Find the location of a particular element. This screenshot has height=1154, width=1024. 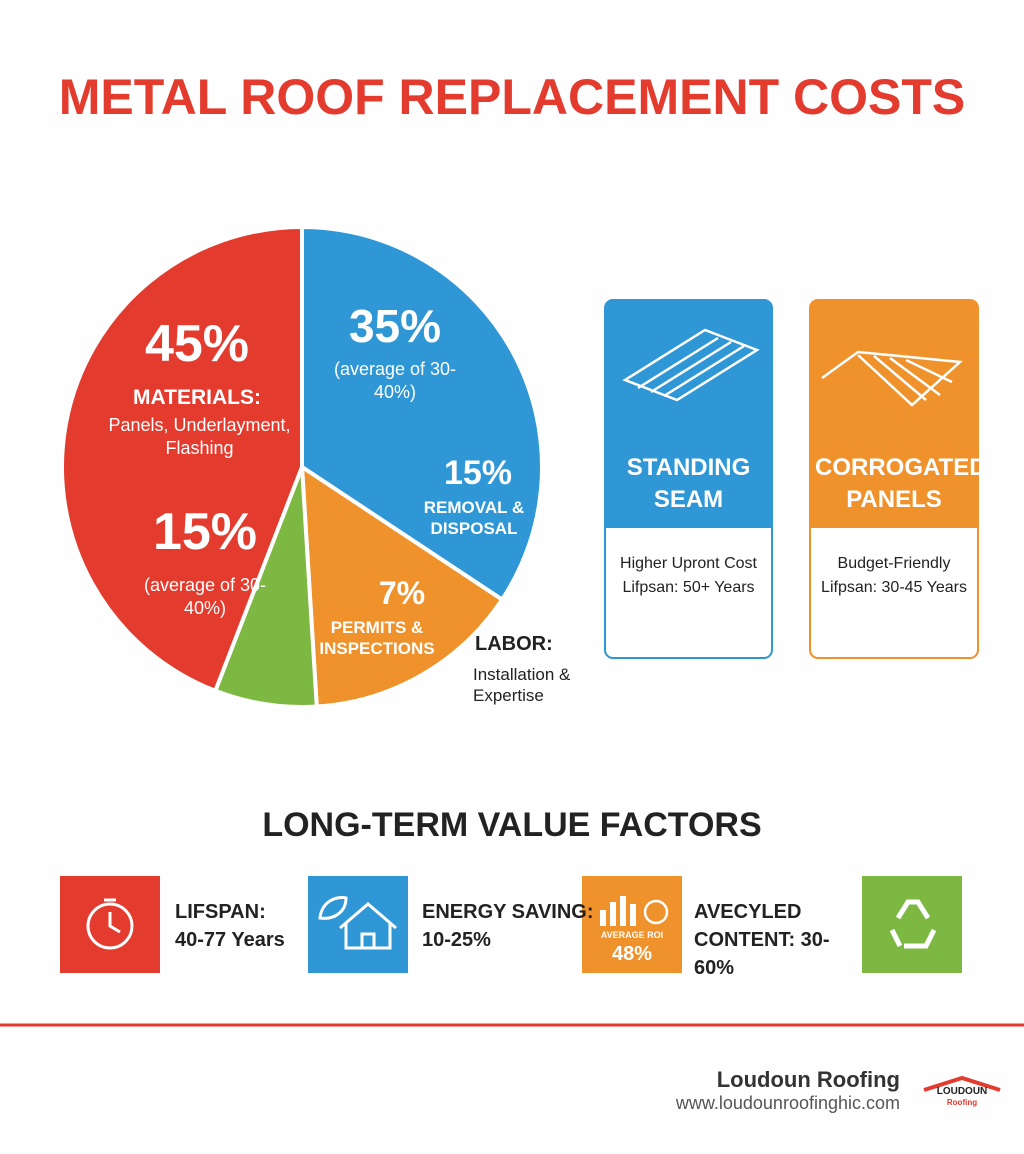

roi-icon is located at coordinates (618, 911).